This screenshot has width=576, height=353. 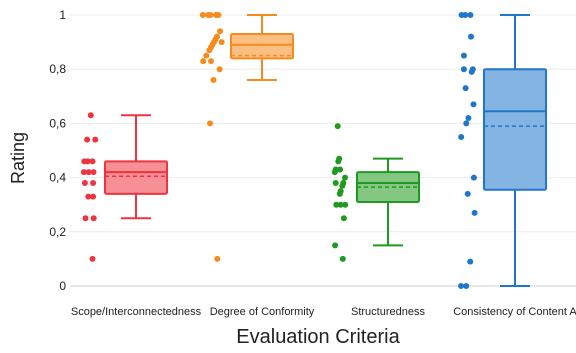 What do you see at coordinates (388, 312) in the screenshot?
I see `category-label: Structuredness` at bounding box center [388, 312].